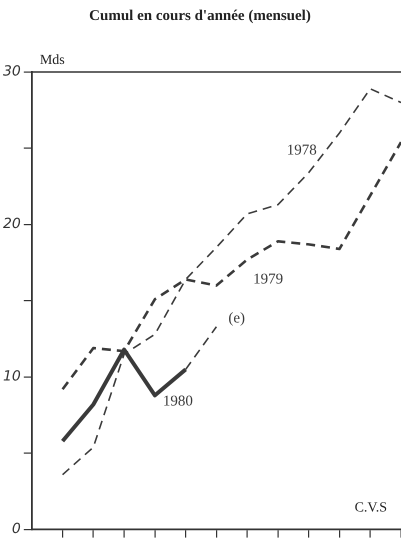 The height and width of the screenshot is (541, 401). Describe the element at coordinates (11, 376) in the screenshot. I see `y-tick-label: 10` at that location.